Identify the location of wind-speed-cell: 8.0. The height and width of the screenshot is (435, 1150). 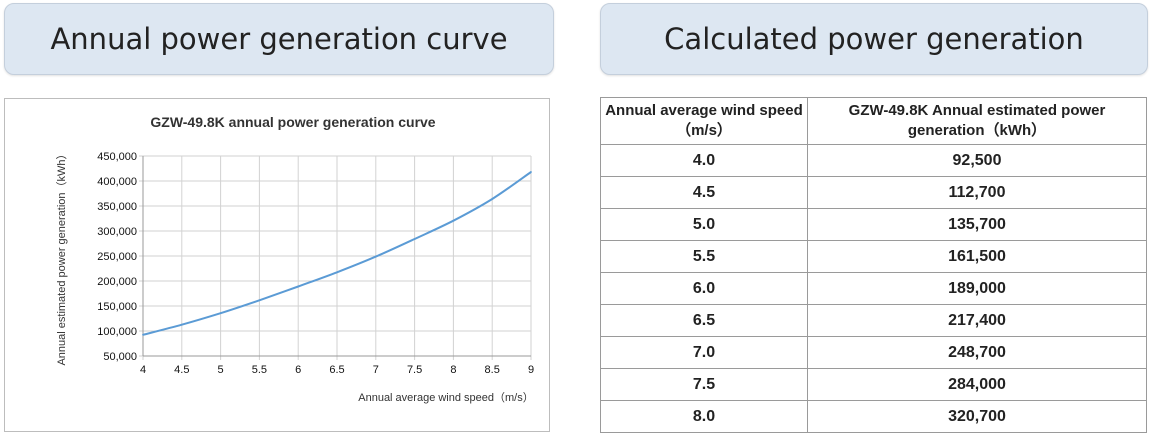
(704, 416).